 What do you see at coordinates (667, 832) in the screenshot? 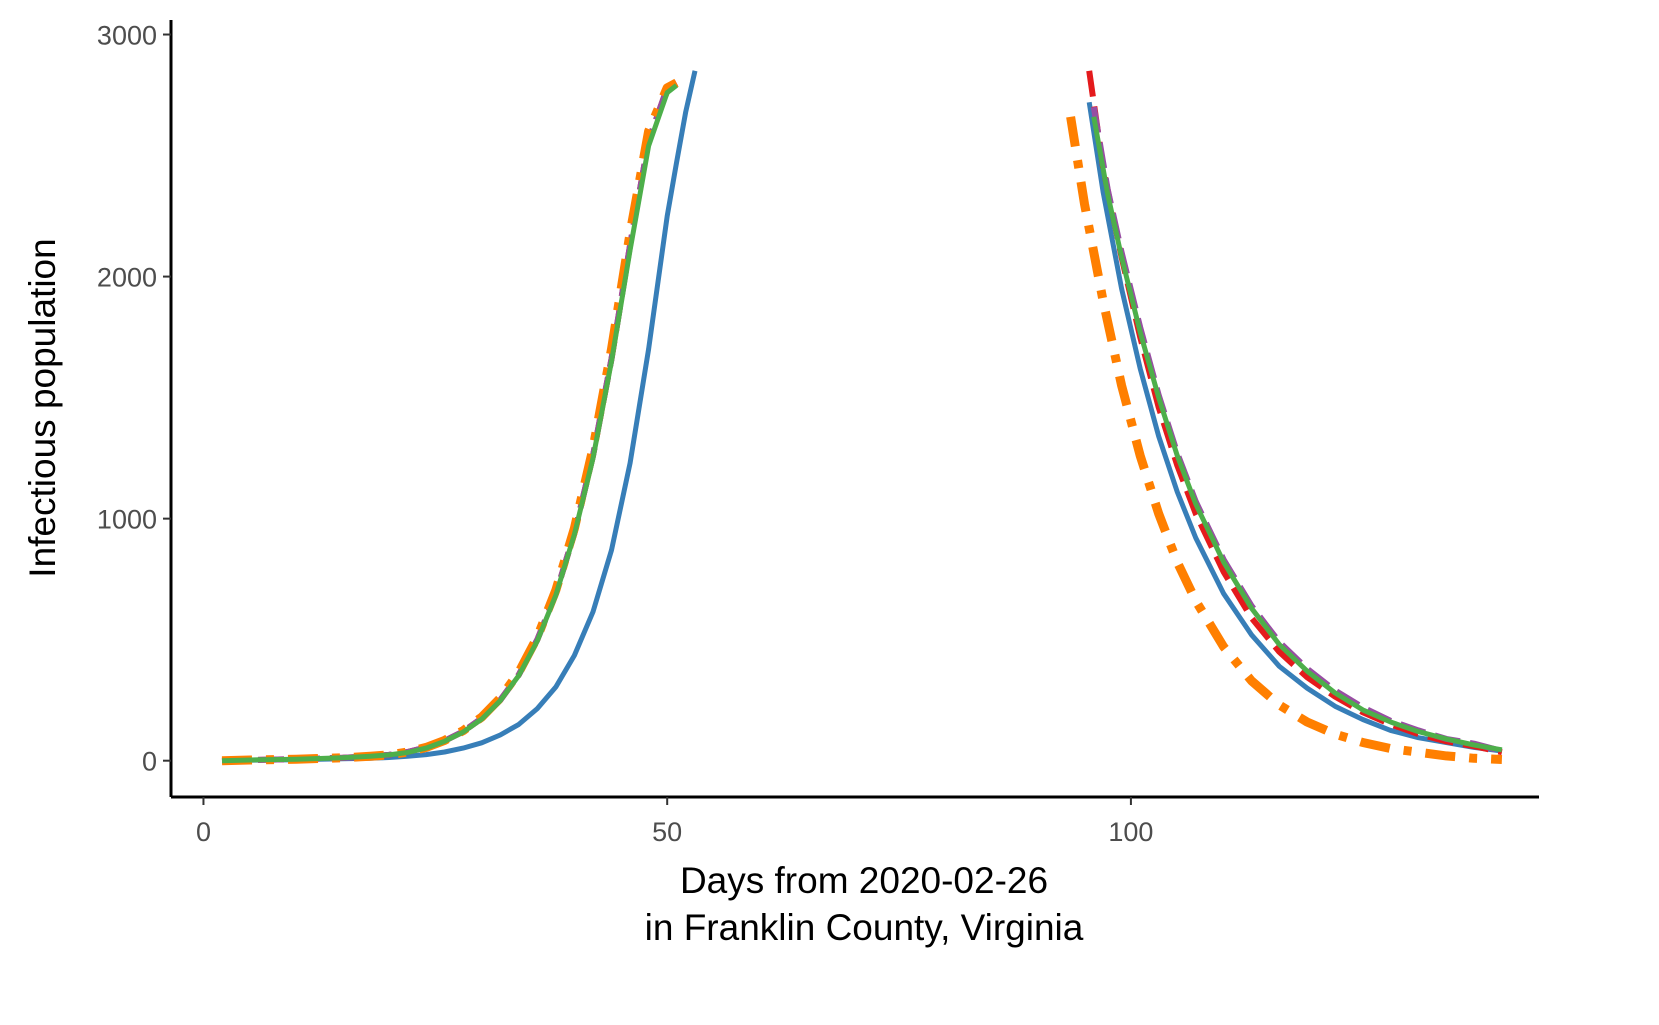
I see `x-tick-label: 50` at bounding box center [667, 832].